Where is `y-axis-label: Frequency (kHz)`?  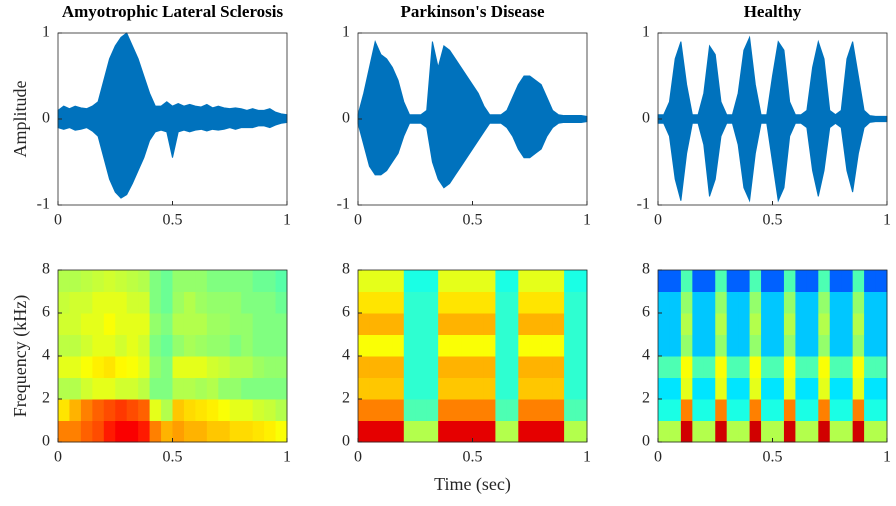
y-axis-label: Frequency (kHz) is located at coordinates (20, 356).